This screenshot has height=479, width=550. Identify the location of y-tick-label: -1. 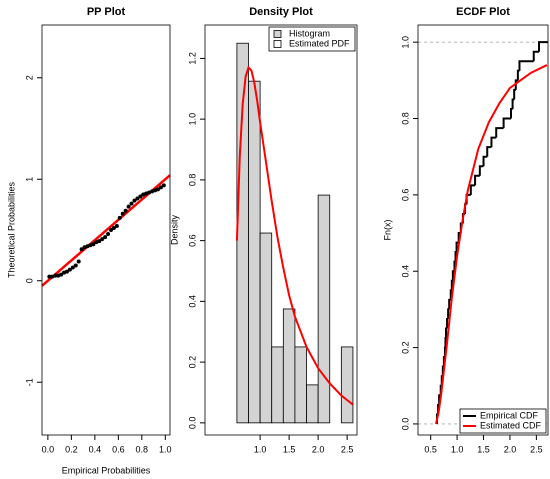
(29, 382).